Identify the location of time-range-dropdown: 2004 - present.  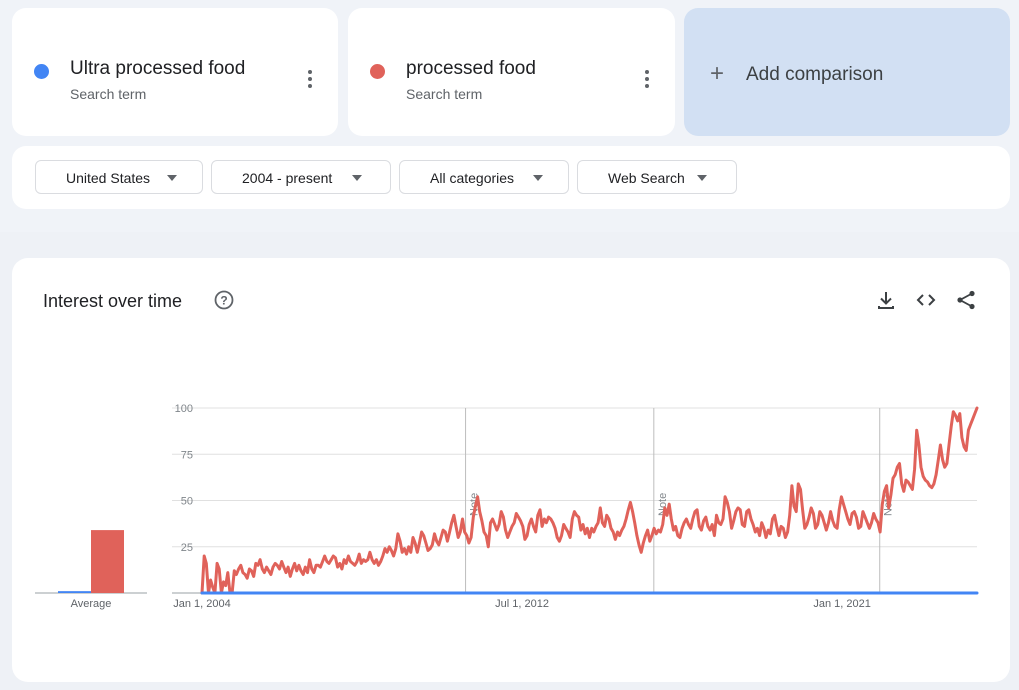
(301, 177).